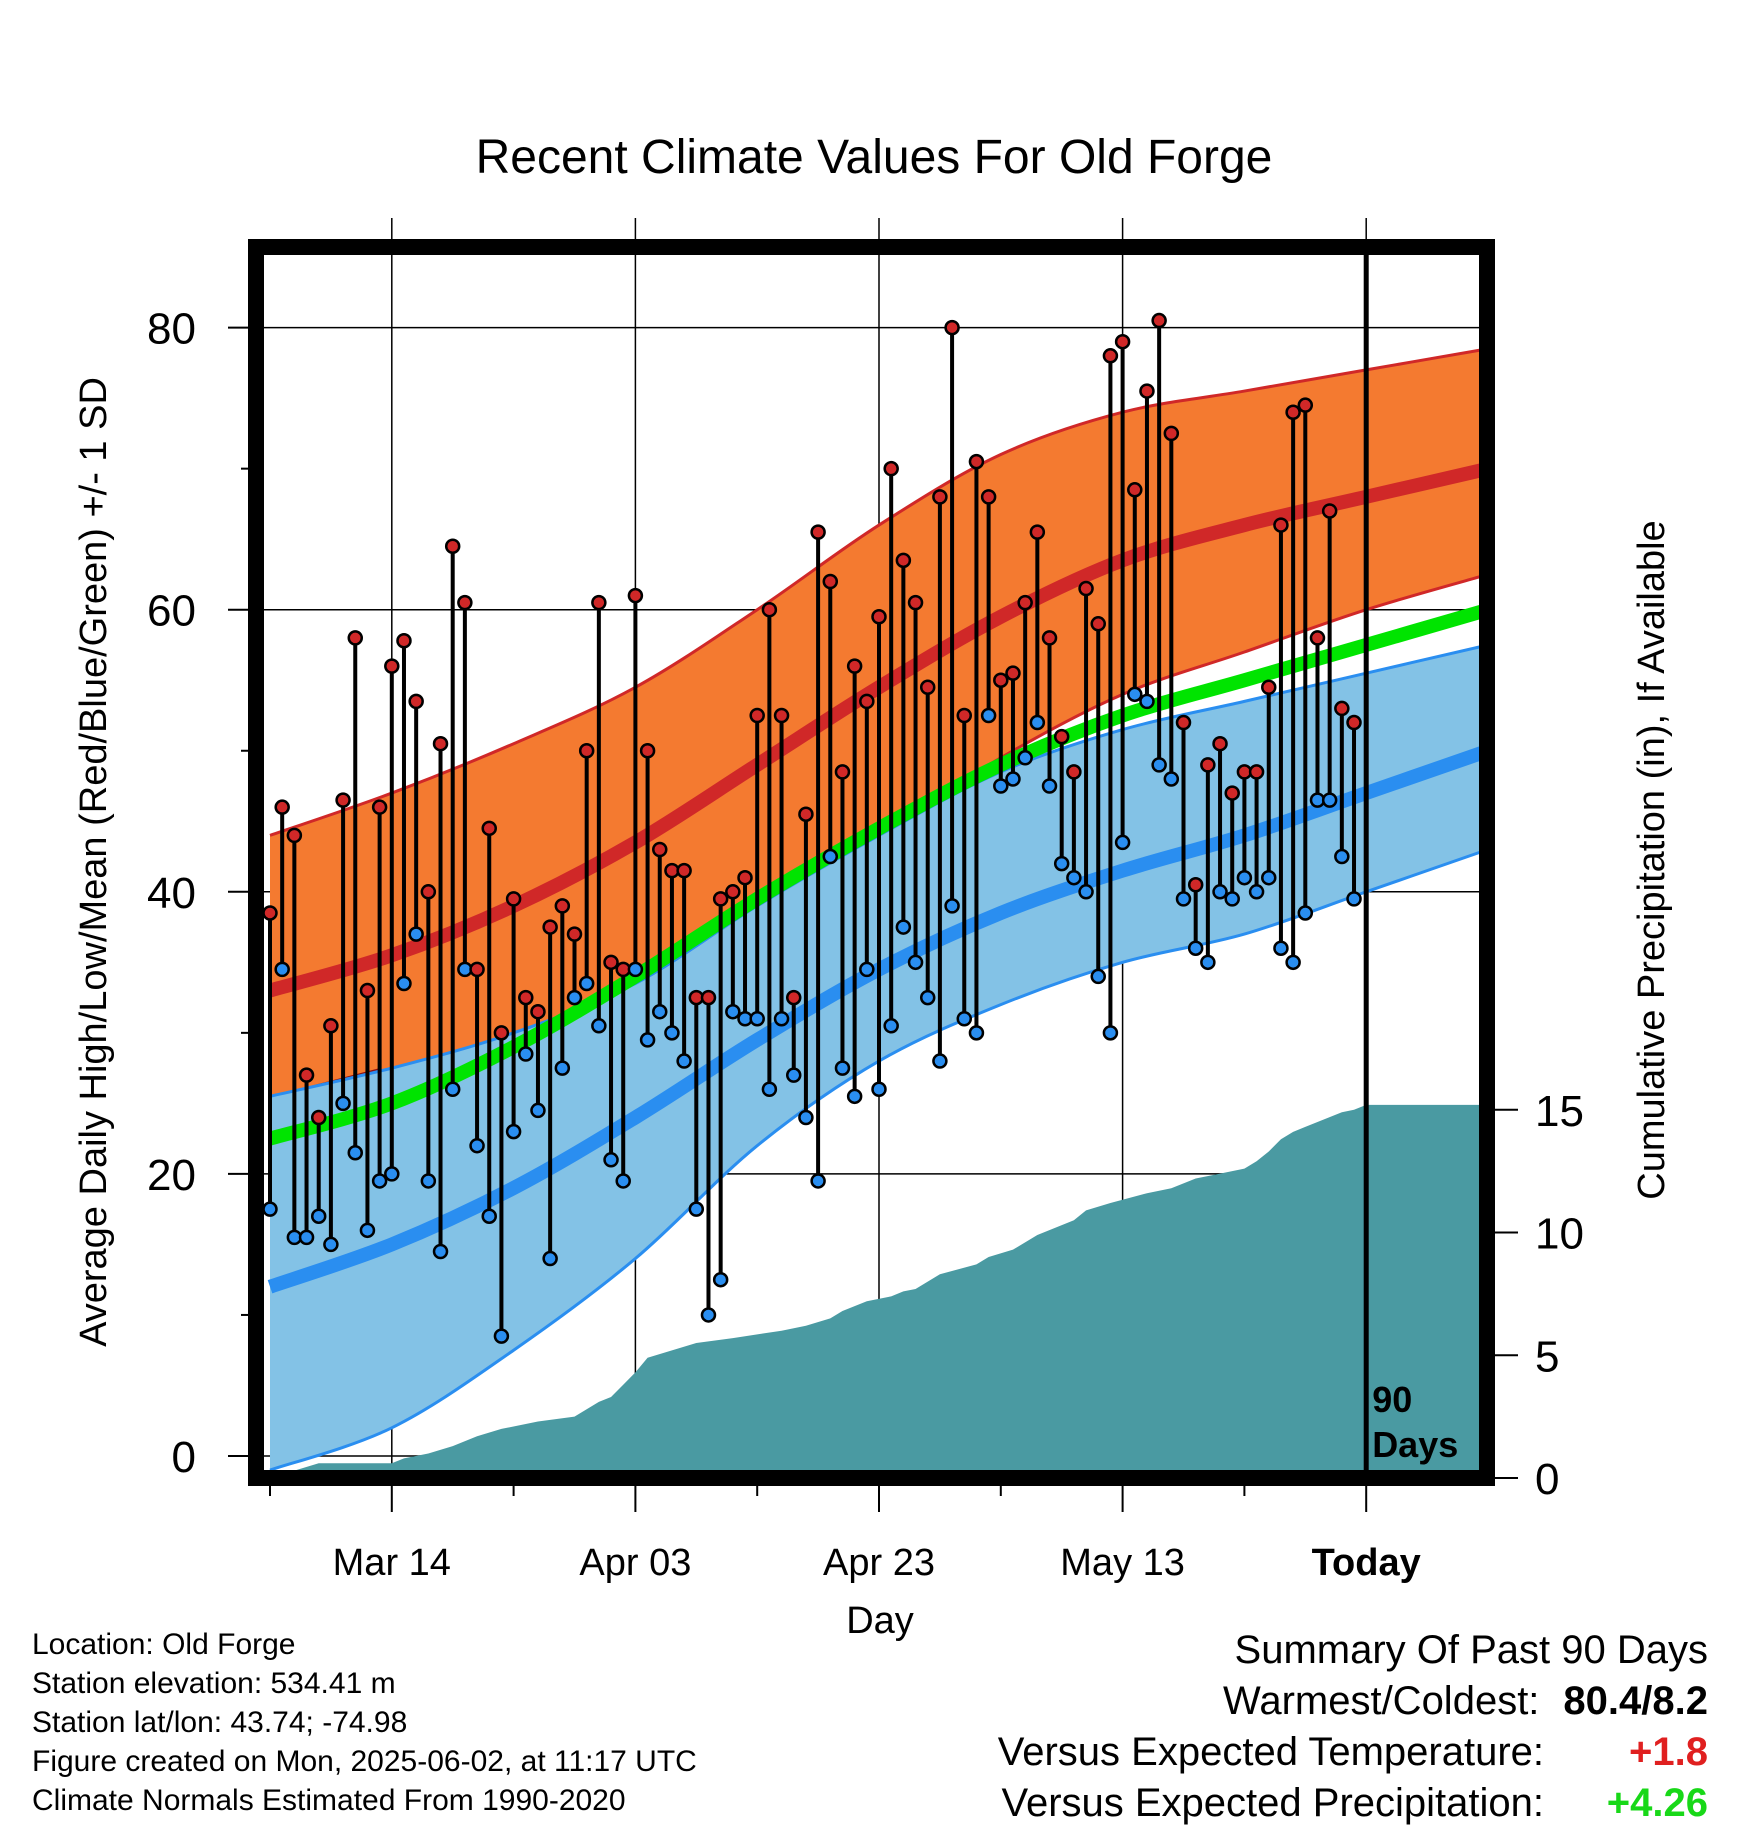 The image size is (1748, 1829). Describe the element at coordinates (1415, 1444) in the screenshot. I see `today-days-label: Days` at that location.